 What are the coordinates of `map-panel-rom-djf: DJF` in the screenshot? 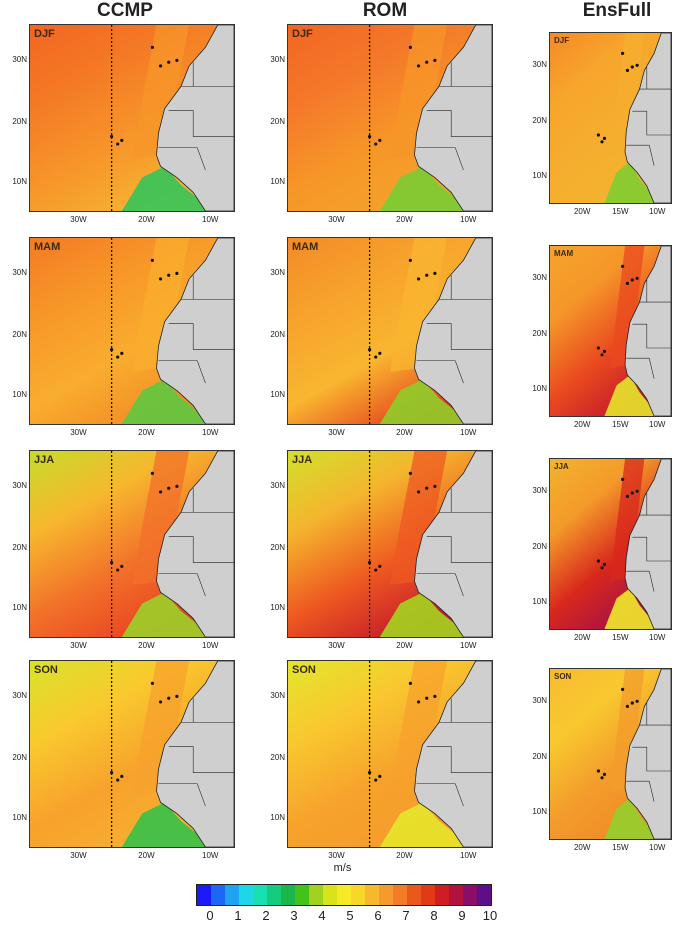 It's located at (390, 118).